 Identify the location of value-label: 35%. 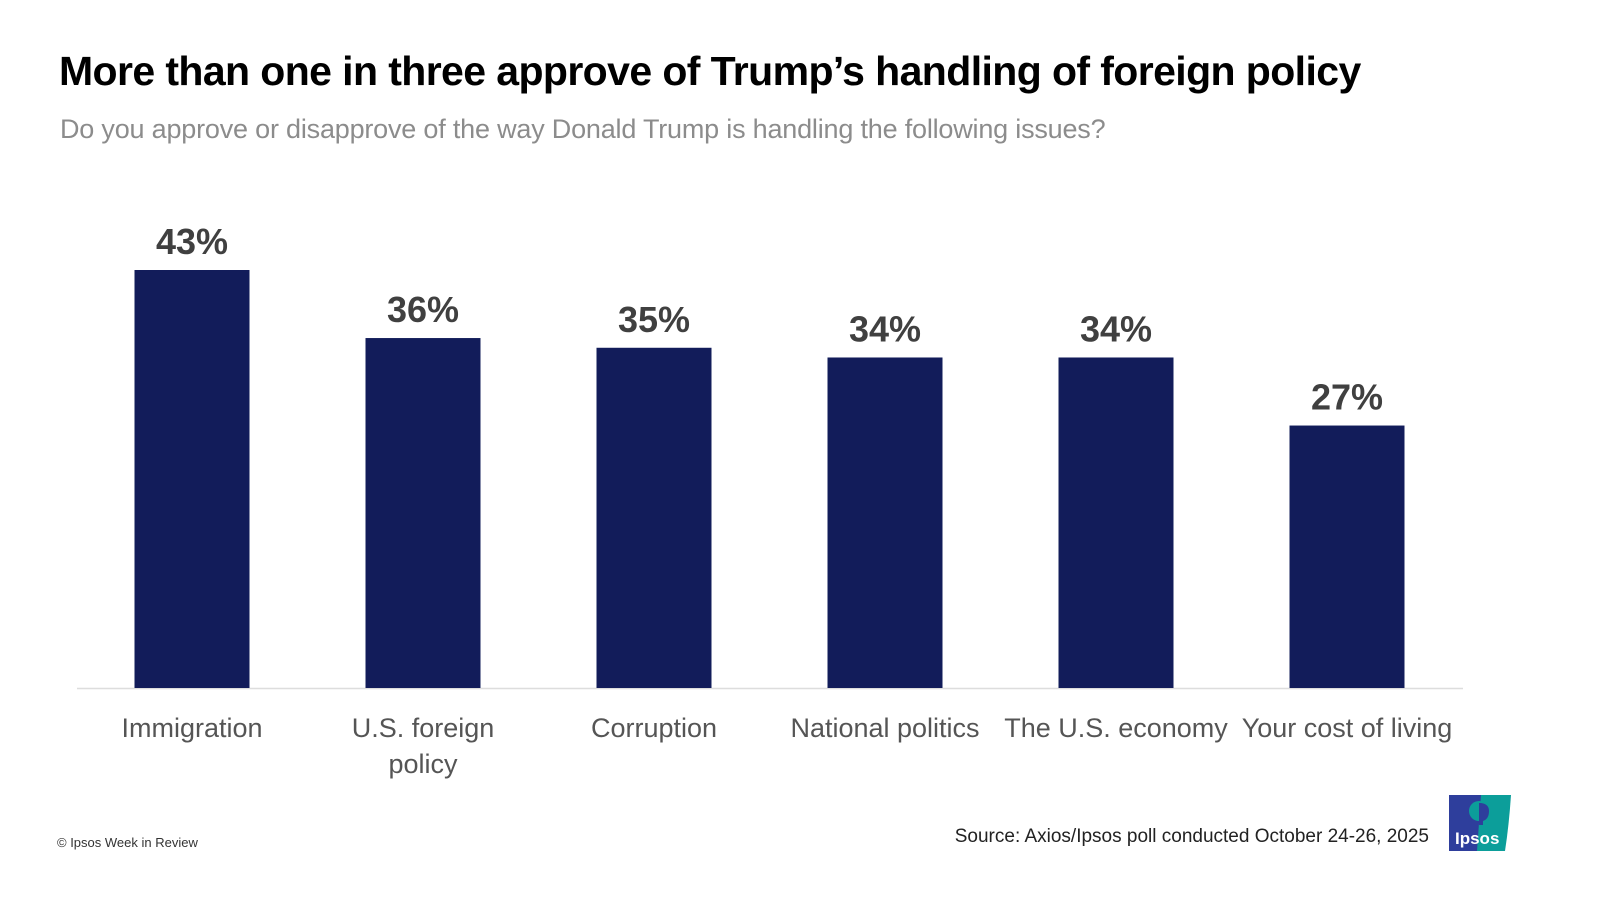
(654, 319).